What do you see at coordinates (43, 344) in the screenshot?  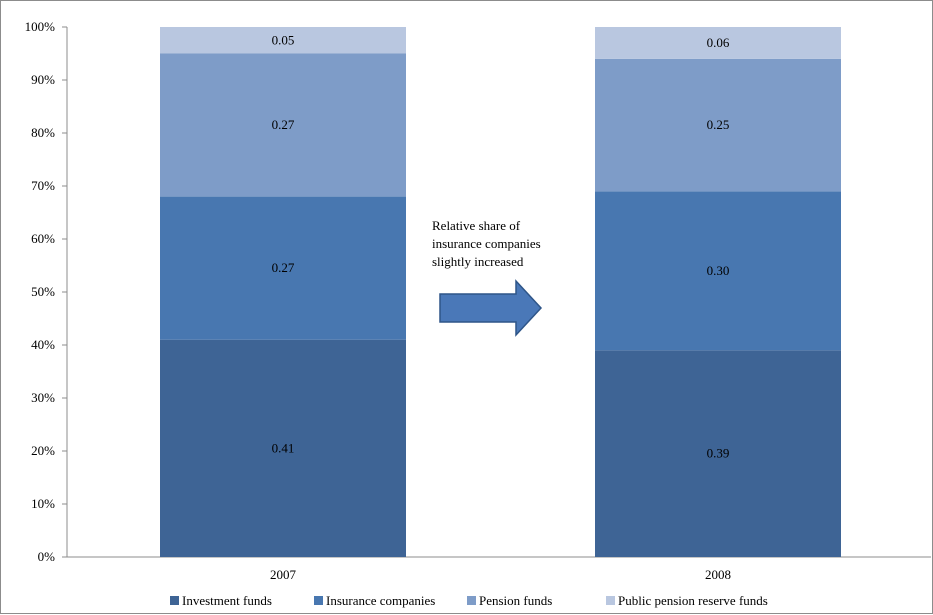 I see `y-tick-label: 40%` at bounding box center [43, 344].